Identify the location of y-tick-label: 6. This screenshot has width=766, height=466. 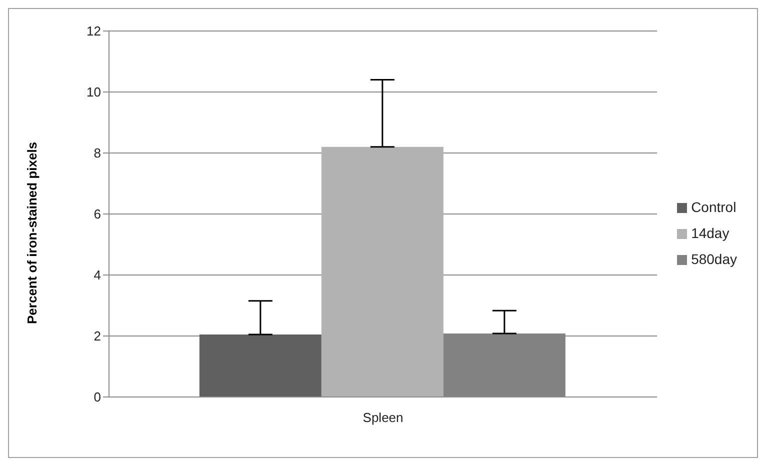
(97, 214).